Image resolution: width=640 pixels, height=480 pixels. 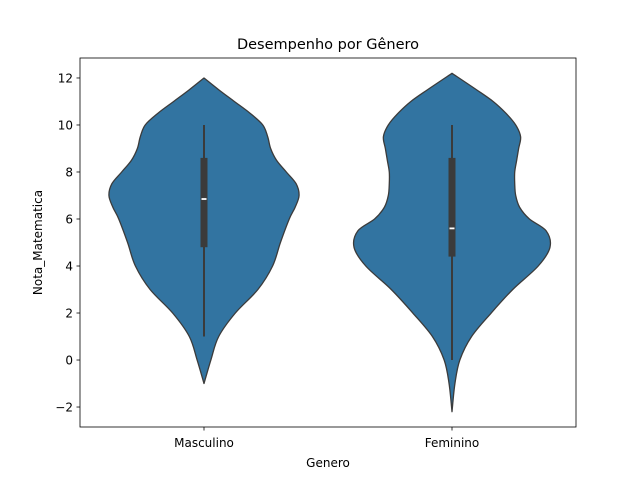 I want to click on y-tick-label: 10, so click(x=65, y=125).